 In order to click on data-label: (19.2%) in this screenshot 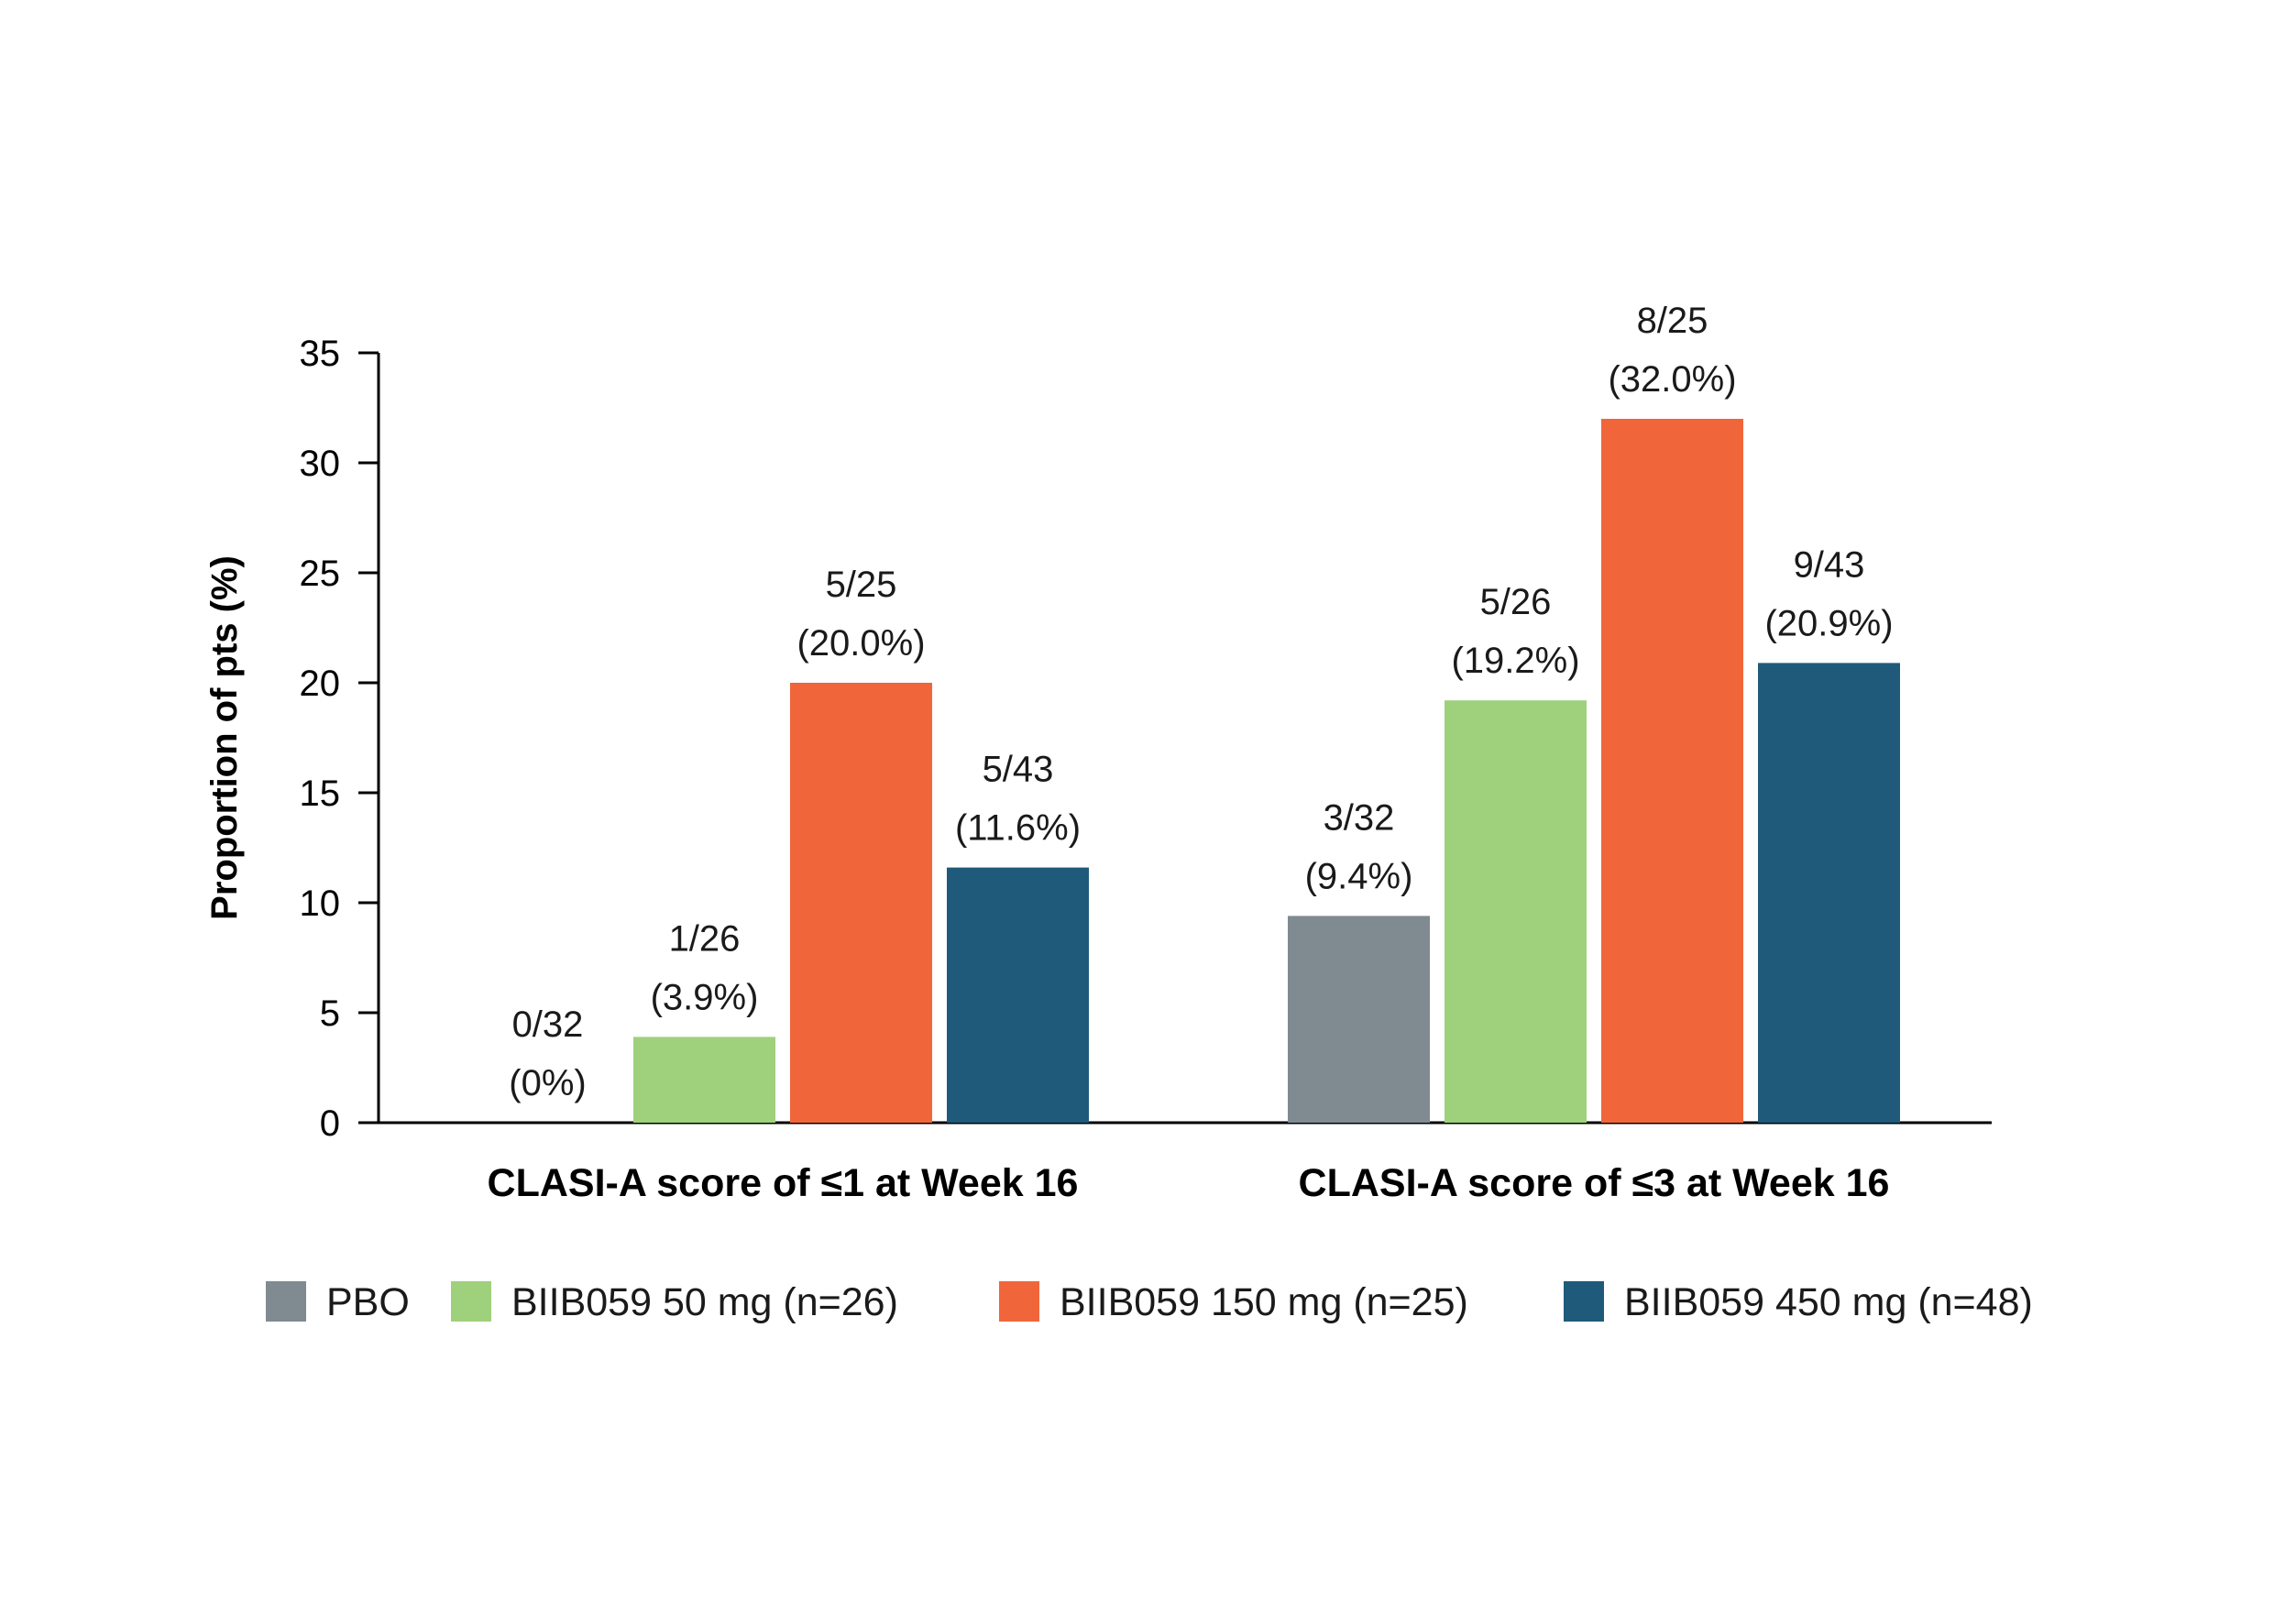, I will do `click(1515, 661)`.